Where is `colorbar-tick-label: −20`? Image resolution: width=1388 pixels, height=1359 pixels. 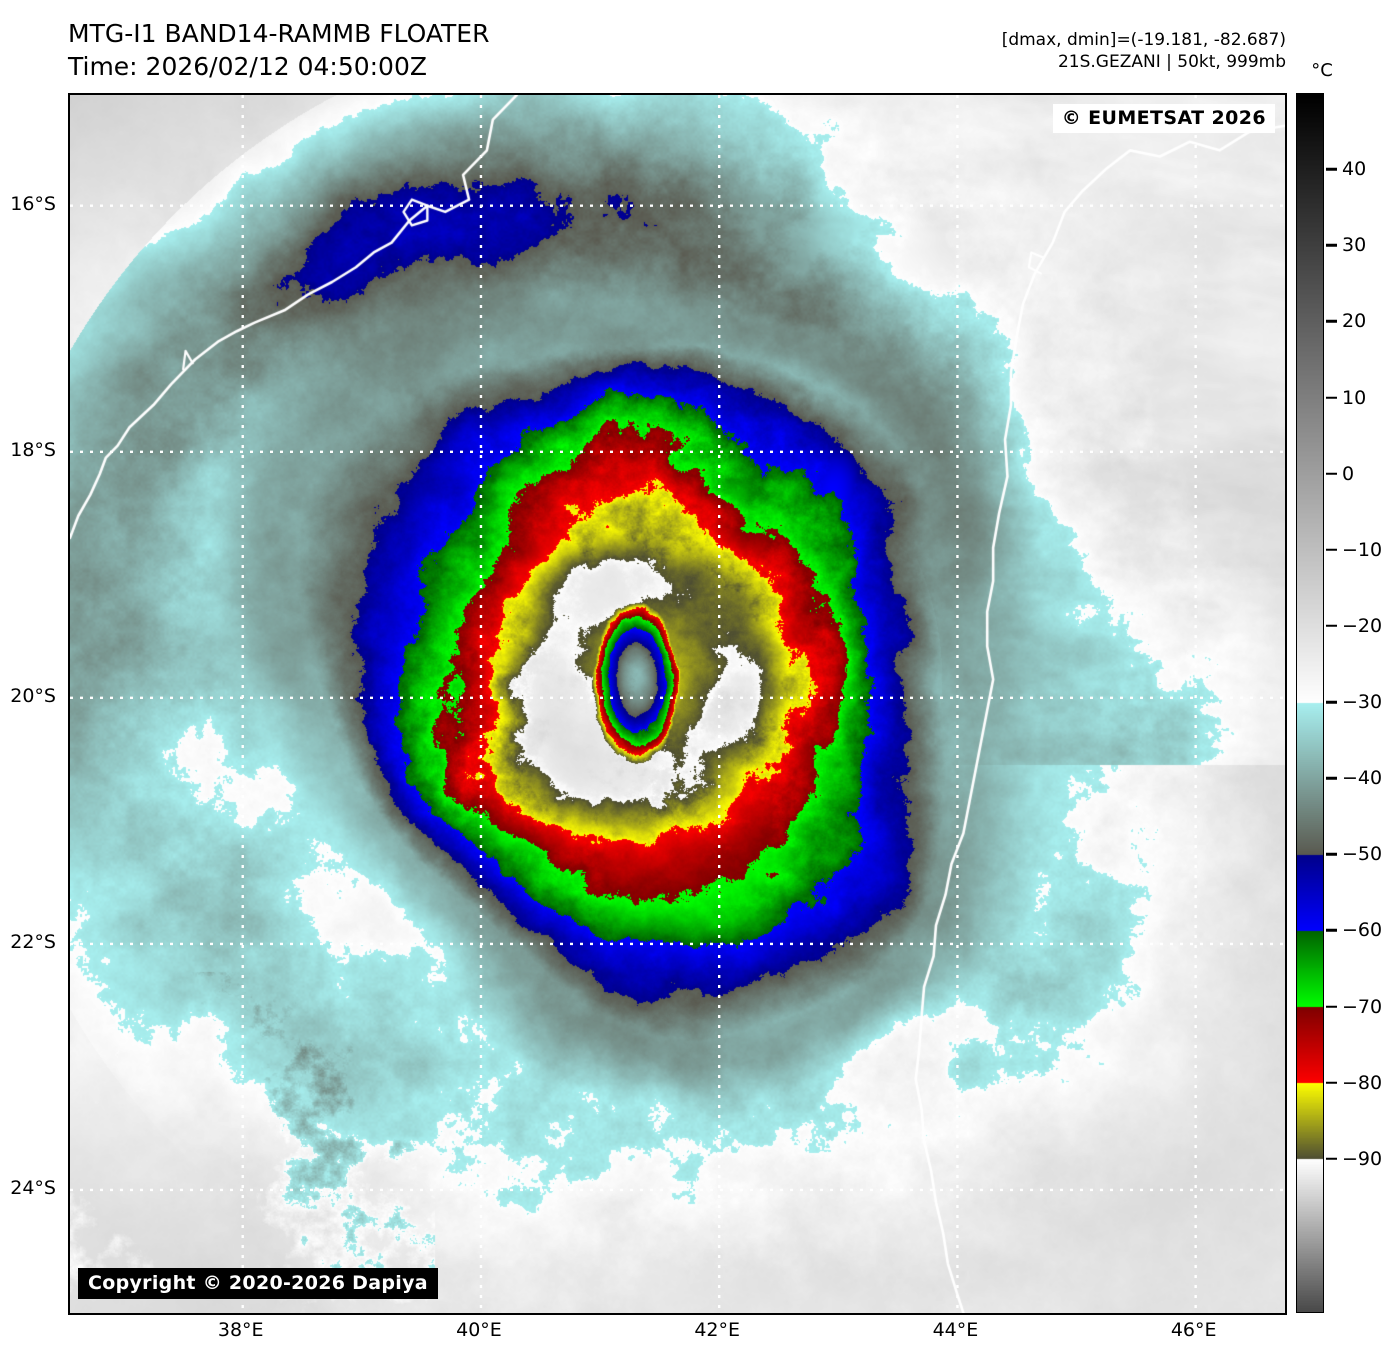
colorbar-tick-label: −20 is located at coordinates (1362, 625).